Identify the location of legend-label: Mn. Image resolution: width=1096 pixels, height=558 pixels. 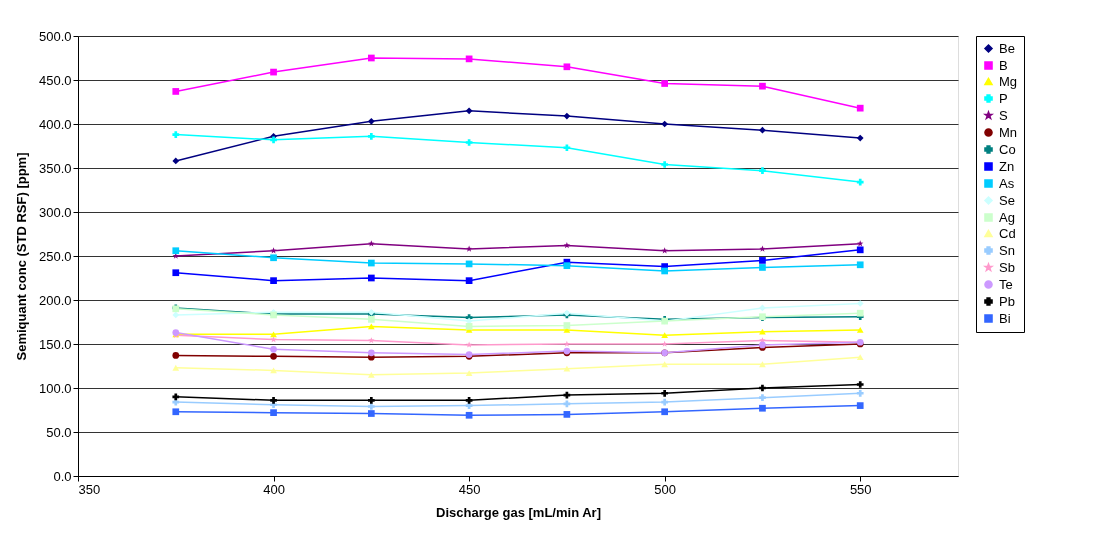
(1008, 132).